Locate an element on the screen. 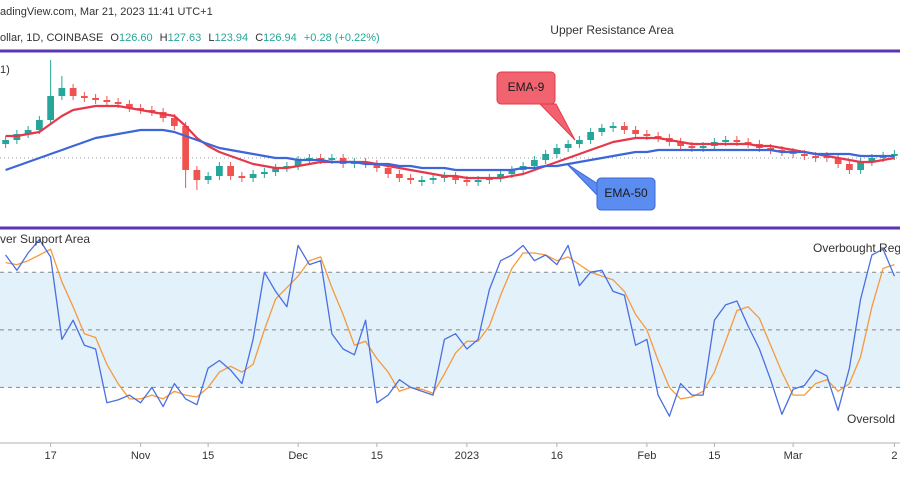 This screenshot has width=900, height=500. ohlc-key: C is located at coordinates (259, 38).